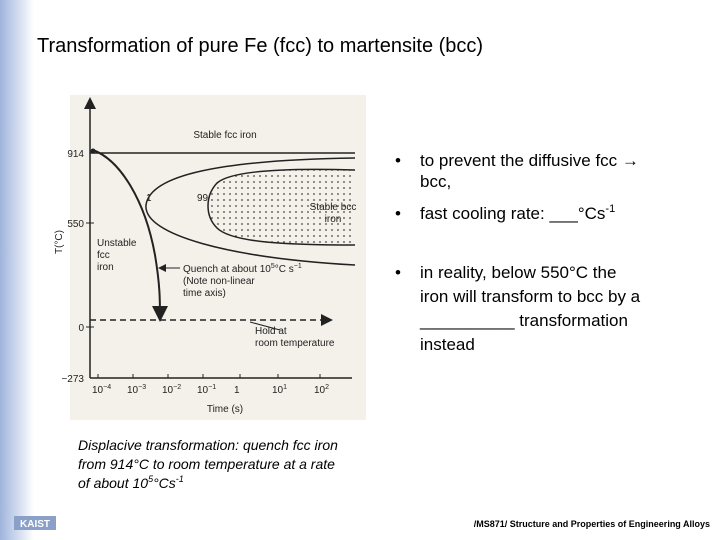 This screenshot has width=720, height=540. What do you see at coordinates (17, 270) in the screenshot?
I see `side-band` at bounding box center [17, 270].